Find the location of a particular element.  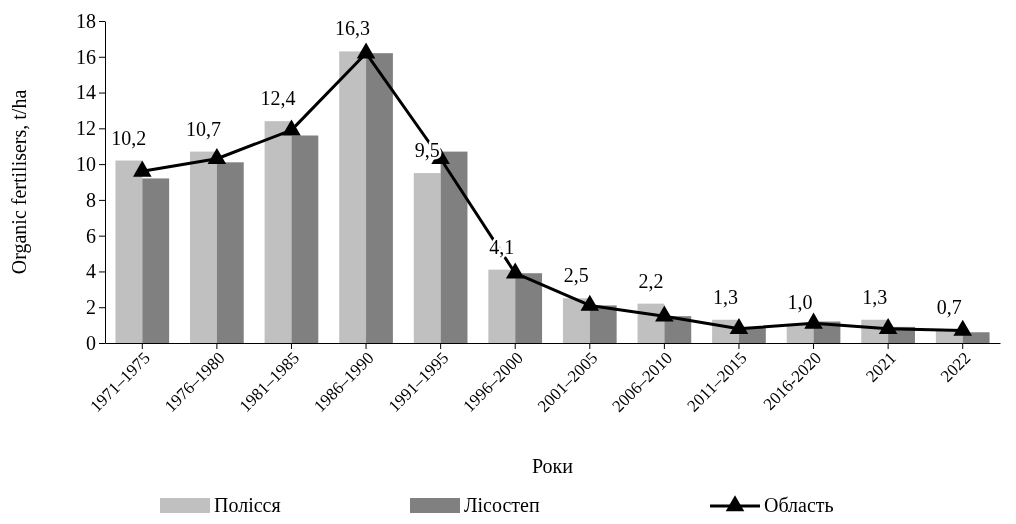

data-label: 10,2 is located at coordinates (129, 137).